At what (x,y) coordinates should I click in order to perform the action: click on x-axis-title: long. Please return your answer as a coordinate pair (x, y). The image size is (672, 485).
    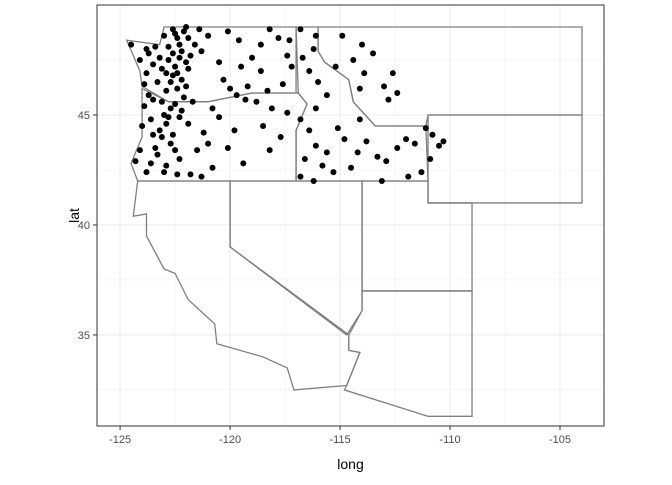
    Looking at the image, I should click on (350, 464).